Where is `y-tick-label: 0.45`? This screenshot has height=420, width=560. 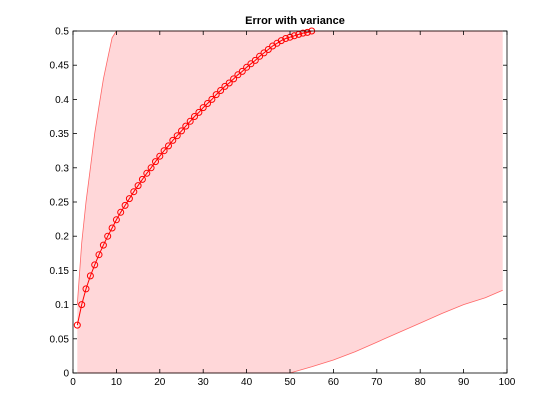
y-tick-label: 0.45 is located at coordinates (60, 66).